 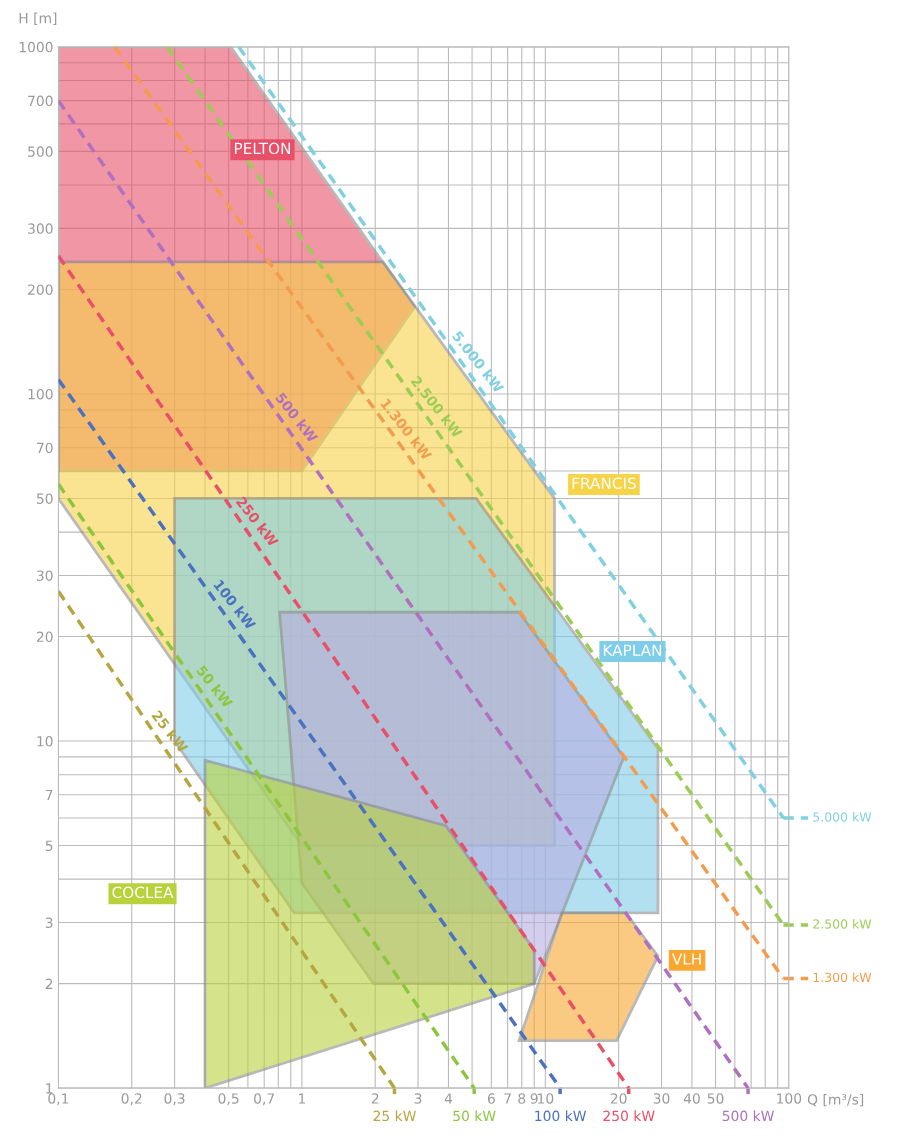 What do you see at coordinates (686, 959) in the screenshot?
I see `series-label: VLH` at bounding box center [686, 959].